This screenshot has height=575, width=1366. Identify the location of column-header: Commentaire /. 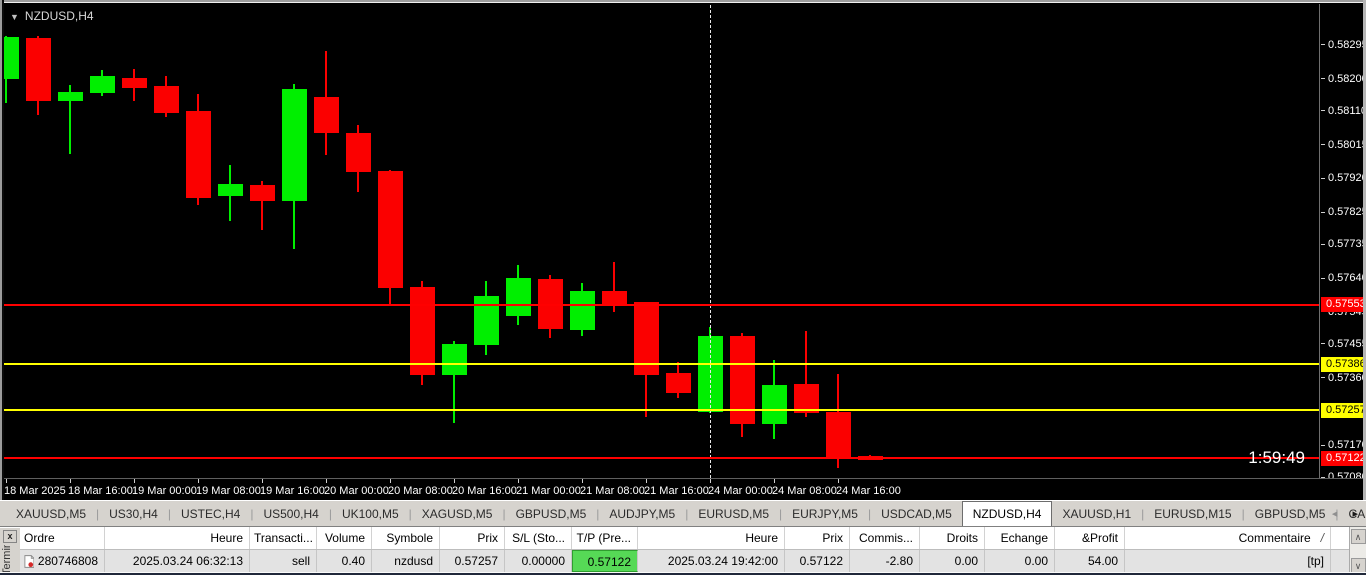
(1228, 538).